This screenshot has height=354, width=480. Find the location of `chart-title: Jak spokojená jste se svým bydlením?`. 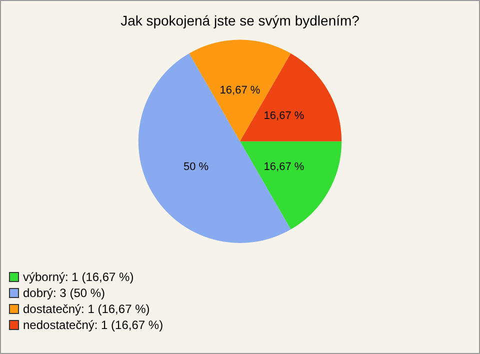

chart-title: Jak spokojená jste se svým bydlením? is located at coordinates (240, 20).